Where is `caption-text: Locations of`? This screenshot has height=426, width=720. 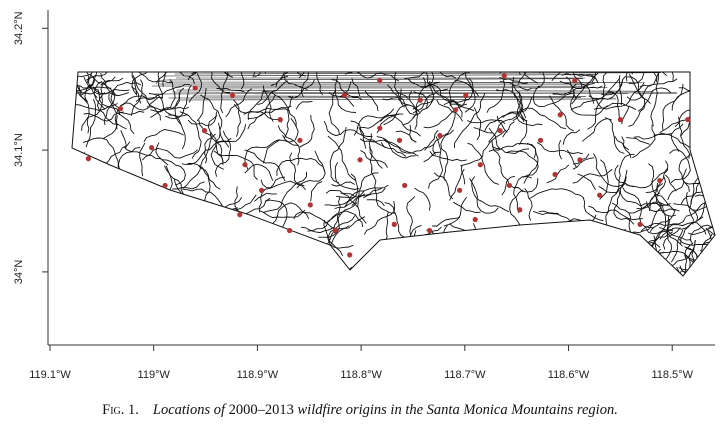
caption-text: Locations of is located at coordinates (190, 410).